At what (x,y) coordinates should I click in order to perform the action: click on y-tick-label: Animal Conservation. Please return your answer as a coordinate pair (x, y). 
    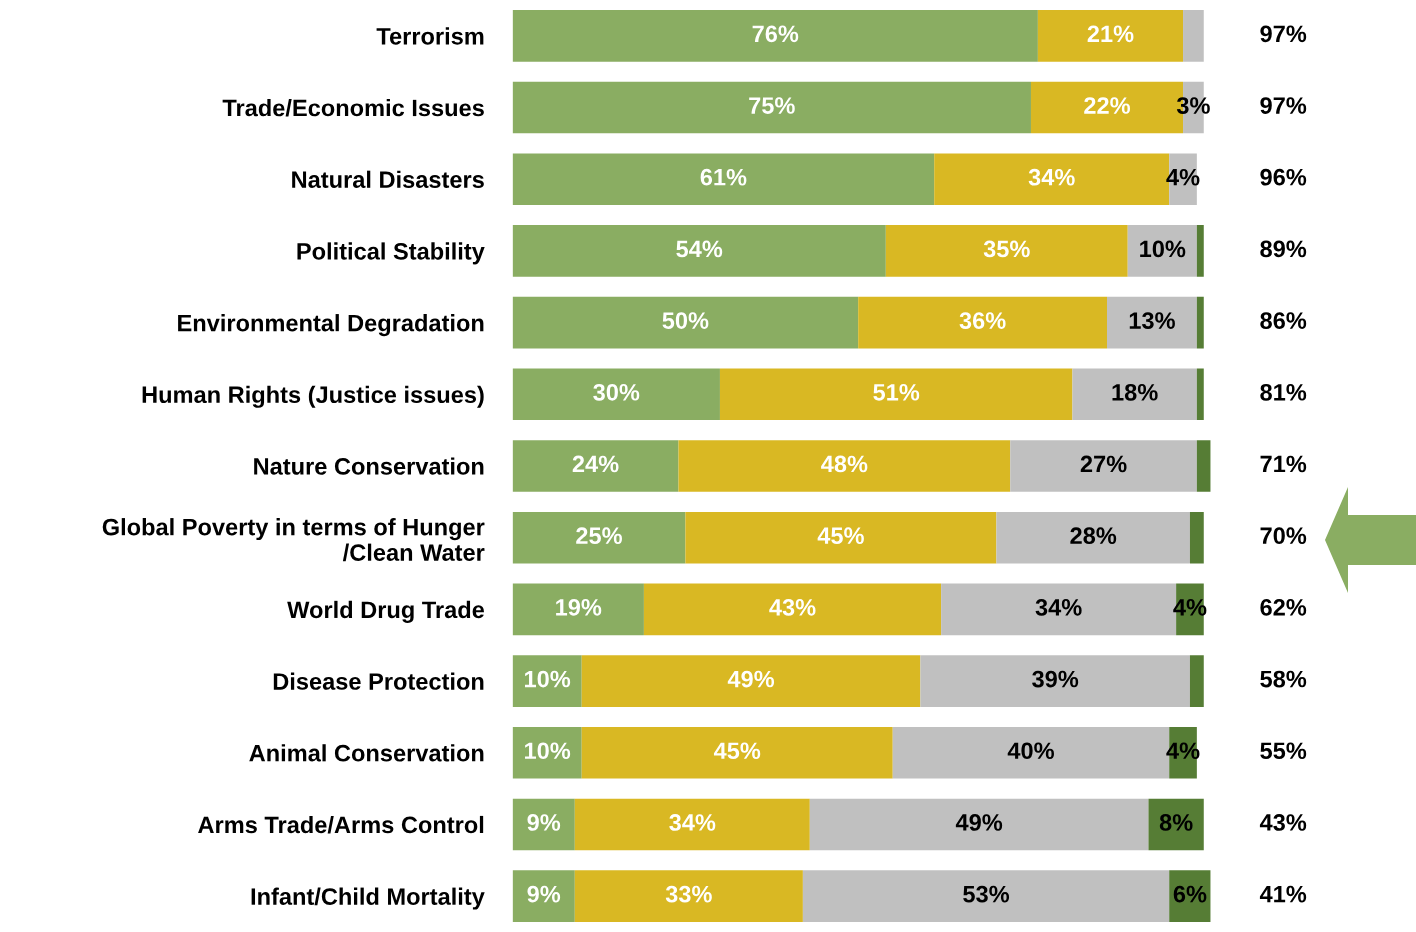
    Looking at the image, I should click on (366, 753).